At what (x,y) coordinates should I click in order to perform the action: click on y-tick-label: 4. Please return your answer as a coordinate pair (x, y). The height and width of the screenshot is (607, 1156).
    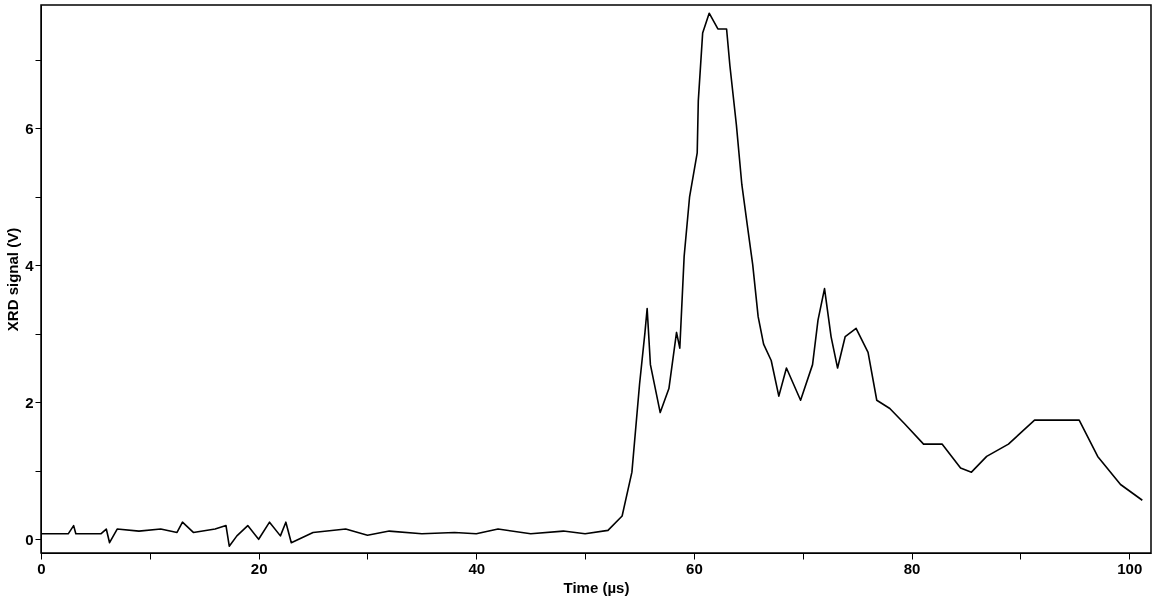
    Looking at the image, I should click on (30, 265).